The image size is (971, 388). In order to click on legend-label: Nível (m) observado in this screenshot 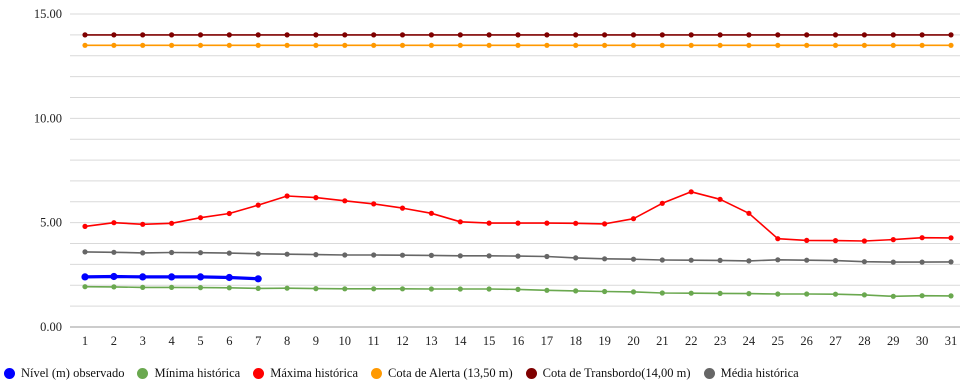, I will do `click(73, 373)`.